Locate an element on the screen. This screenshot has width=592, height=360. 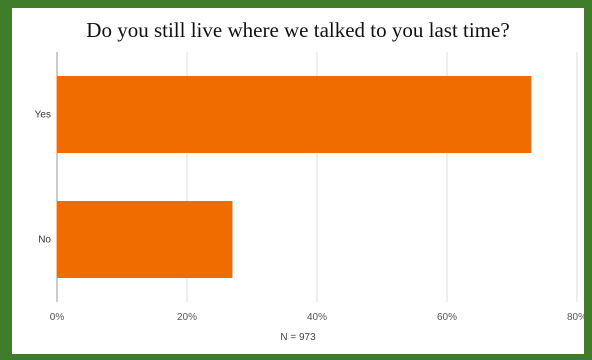
category-label-yes: Yes is located at coordinates (43, 115).